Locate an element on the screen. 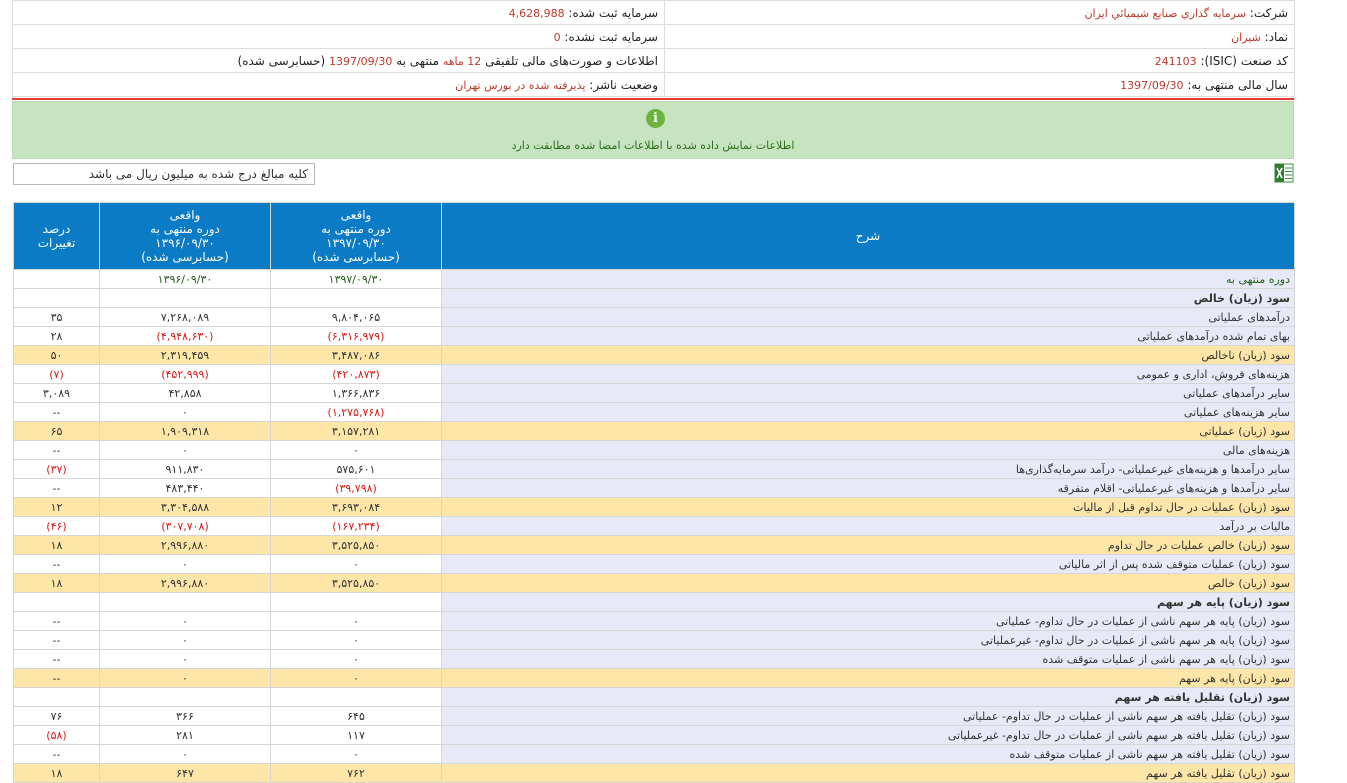 Image resolution: width=1347 pixels, height=783 pixels. report-period: 12 ماهه is located at coordinates (462, 61).